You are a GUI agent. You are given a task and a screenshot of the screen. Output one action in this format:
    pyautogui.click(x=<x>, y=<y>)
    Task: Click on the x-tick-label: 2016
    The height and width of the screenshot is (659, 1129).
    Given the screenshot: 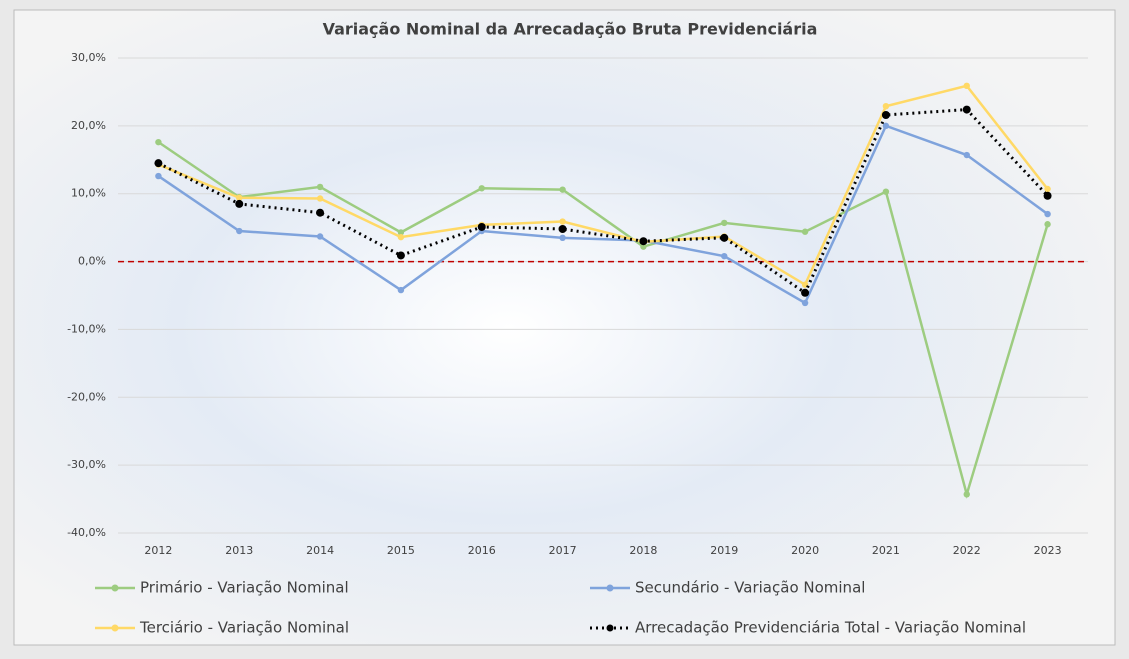 What is the action you would take?
    pyautogui.click(x=482, y=550)
    